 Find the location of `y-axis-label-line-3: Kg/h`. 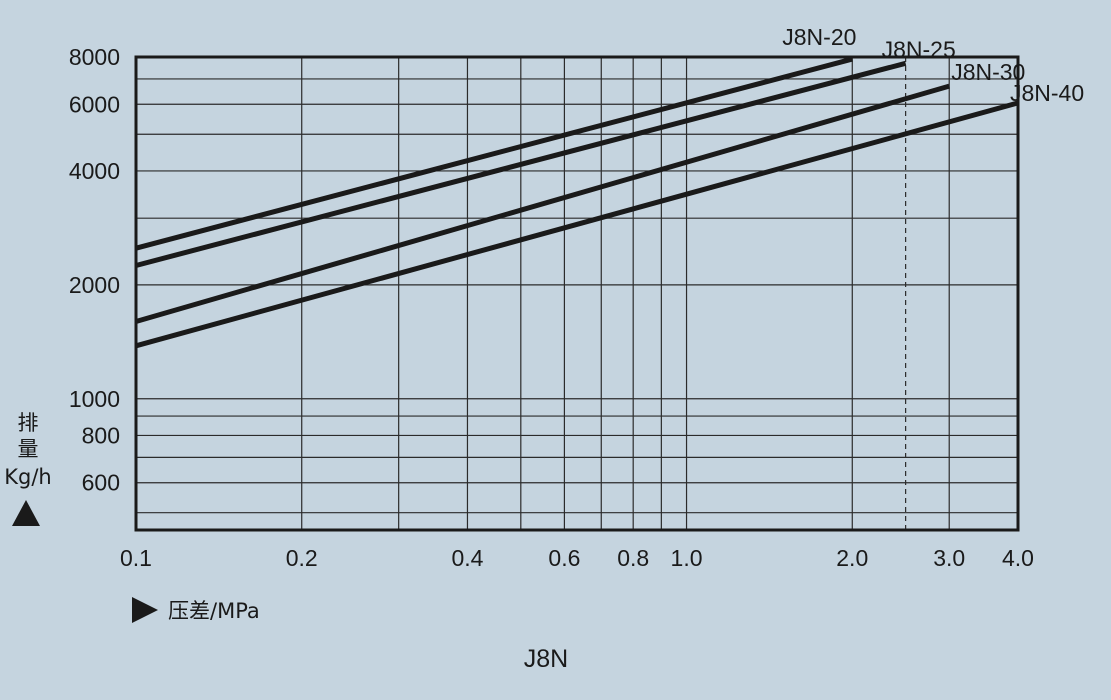

y-axis-label-line-3: Kg/h is located at coordinates (28, 477).